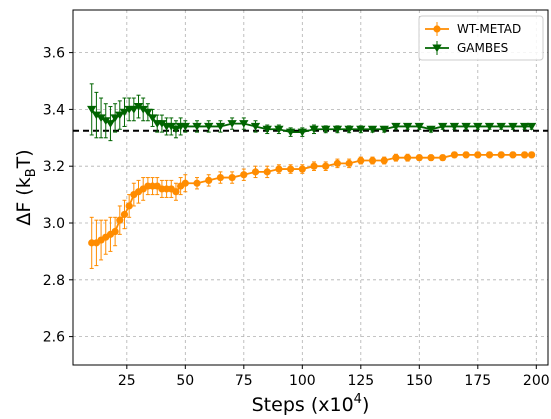  I want to click on y-tick-label: 2.6, so click(54, 338).